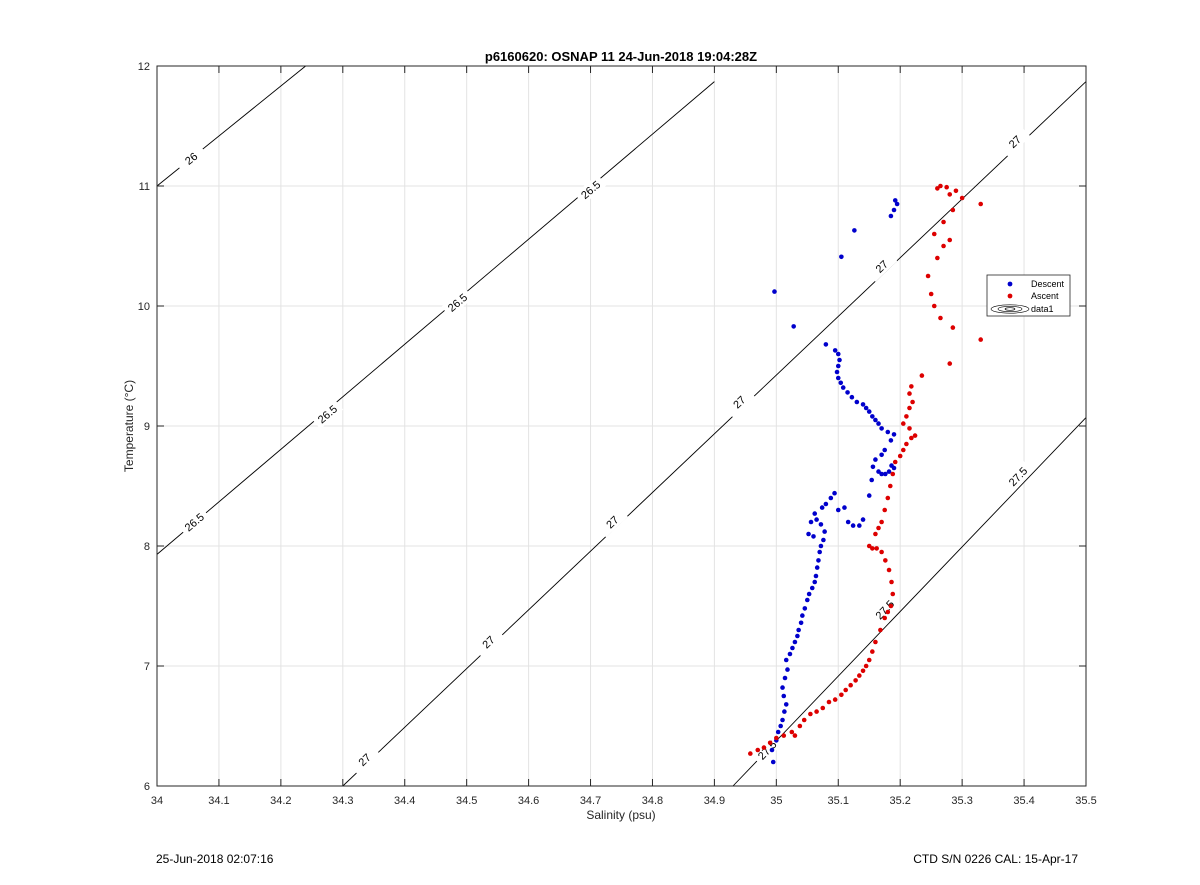 The height and width of the screenshot is (885, 1200). Describe the element at coordinates (215, 859) in the screenshot. I see `print-timestamp: 25-Jun-2018 02:07:16` at that location.